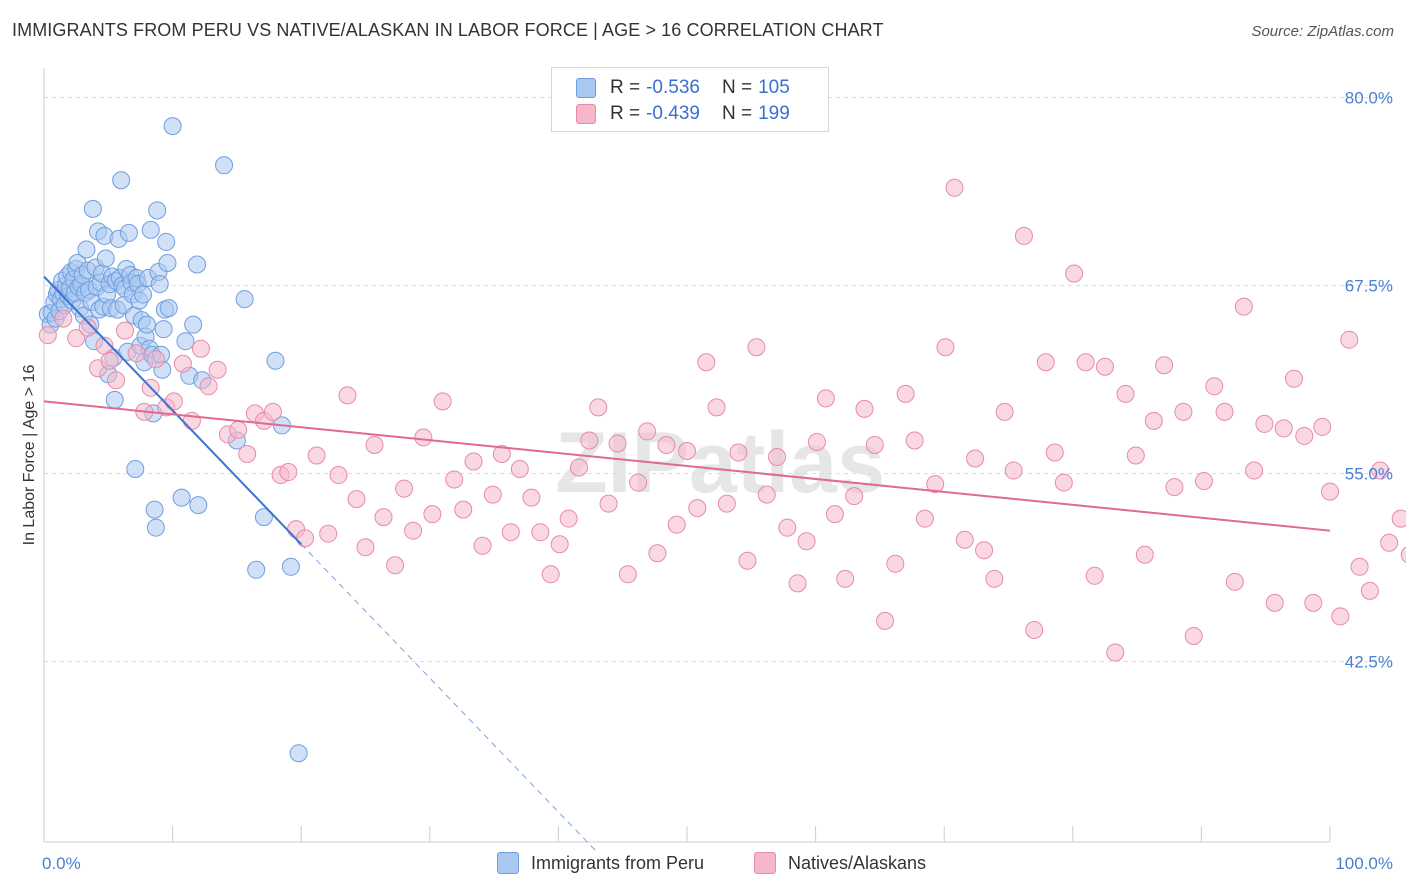 This screenshot has height=892, width=1406. I want to click on y-tick-labels: 80.0% 67.5% 55.0% 42.5%, so click(1369, 380).